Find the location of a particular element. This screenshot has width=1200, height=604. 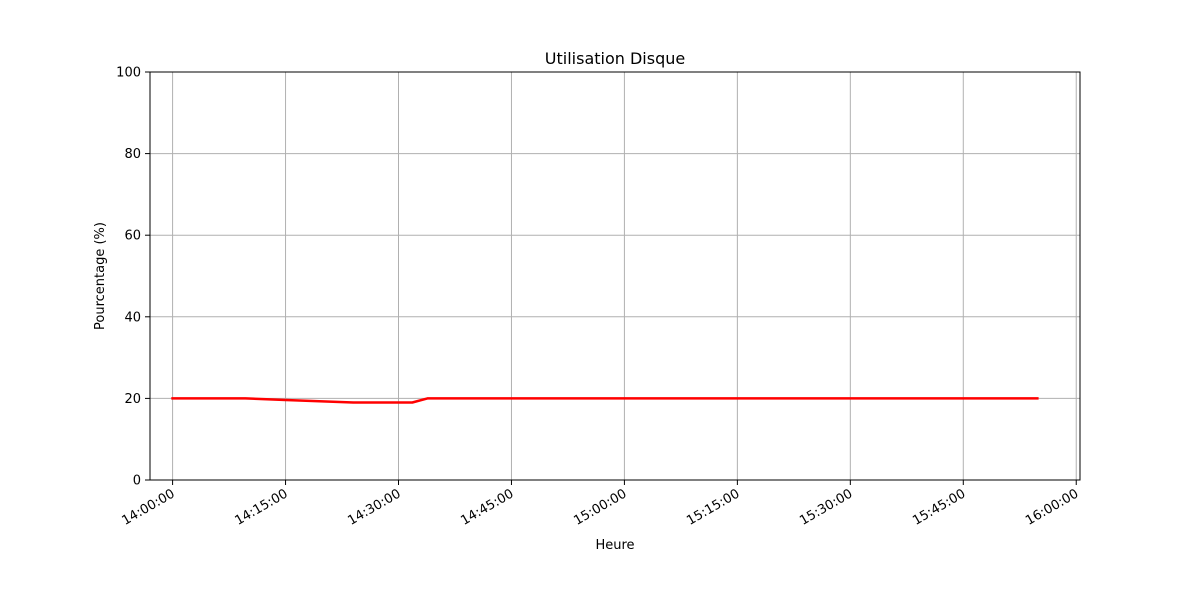

y-axis-ticks: 0 20 40 60 80 100 is located at coordinates (133, 277).